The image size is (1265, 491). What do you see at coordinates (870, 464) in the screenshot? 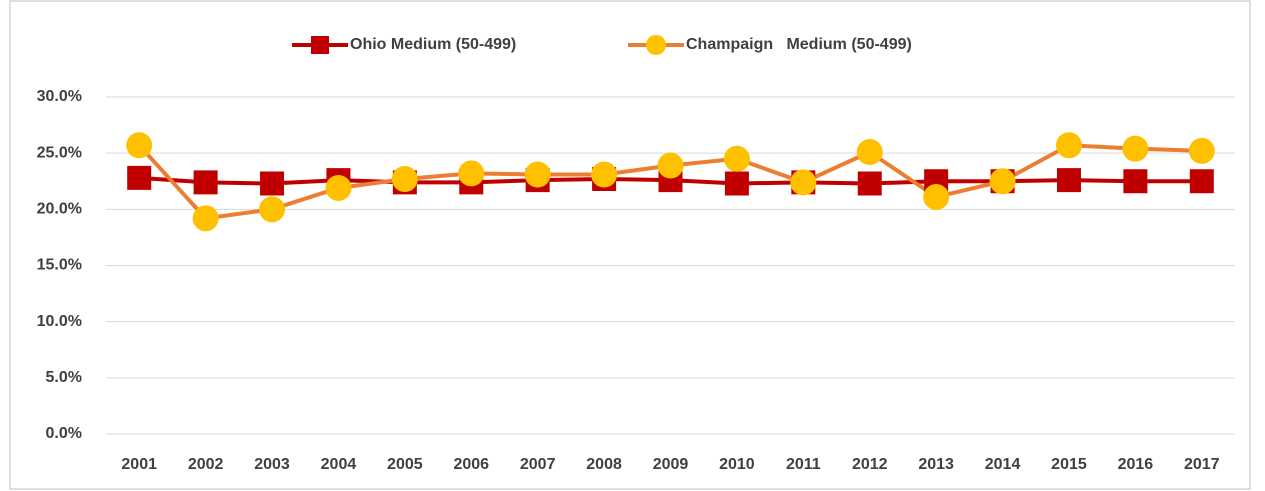
I see `x-tick-label: 2012` at bounding box center [870, 464].